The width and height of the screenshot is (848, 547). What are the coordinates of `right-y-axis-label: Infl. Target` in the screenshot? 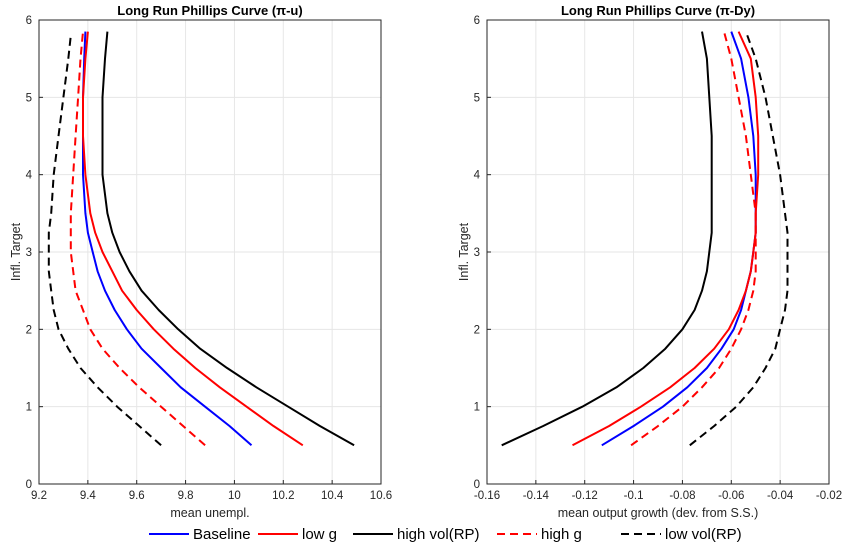 It's located at (464, 251).